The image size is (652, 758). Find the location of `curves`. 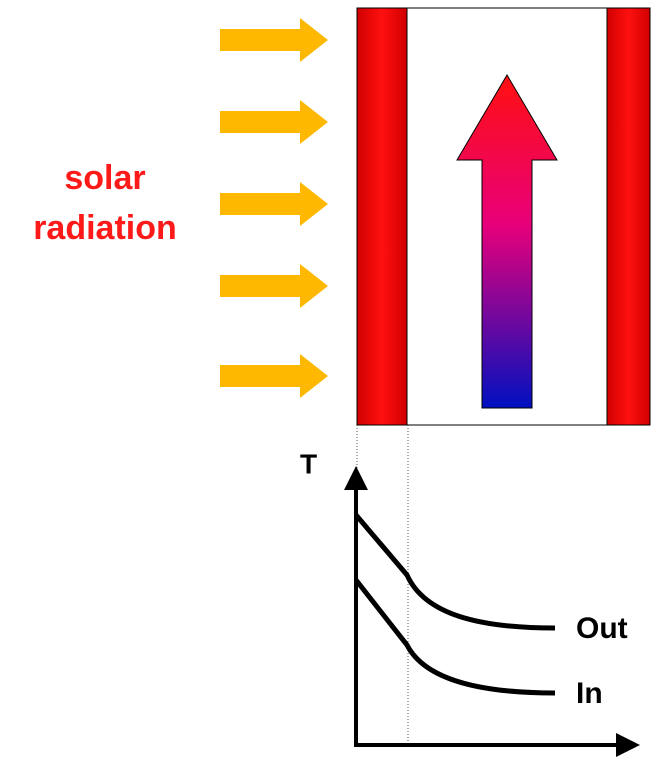

curves is located at coordinates (455, 604).